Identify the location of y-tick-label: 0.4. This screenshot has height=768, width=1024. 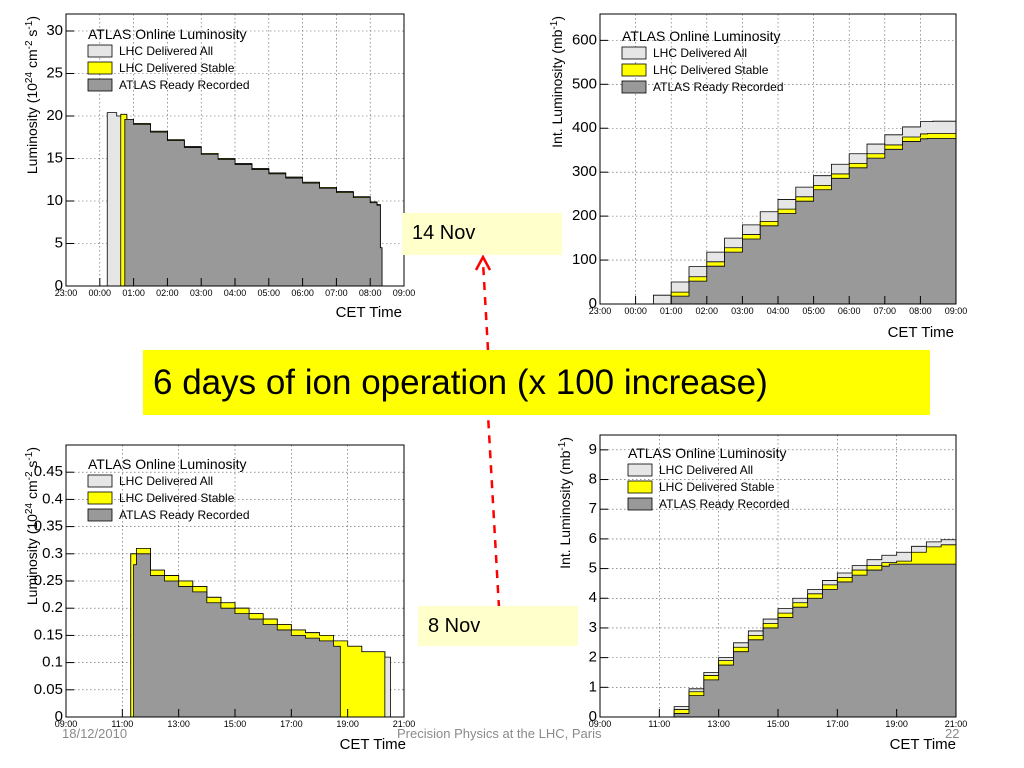
(52, 498).